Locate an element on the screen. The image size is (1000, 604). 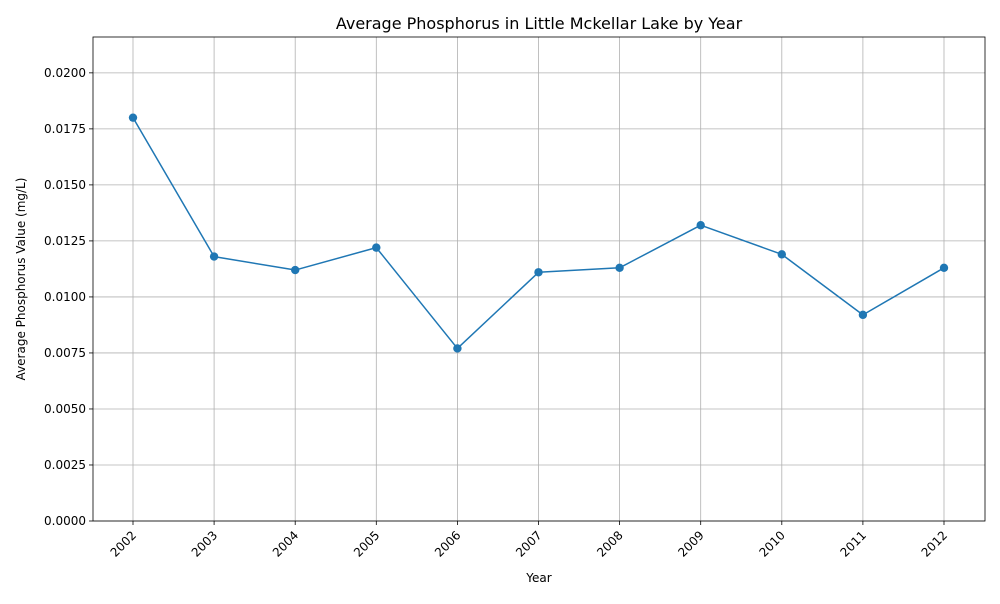
x-tick-label: 2009 is located at coordinates (690, 543).